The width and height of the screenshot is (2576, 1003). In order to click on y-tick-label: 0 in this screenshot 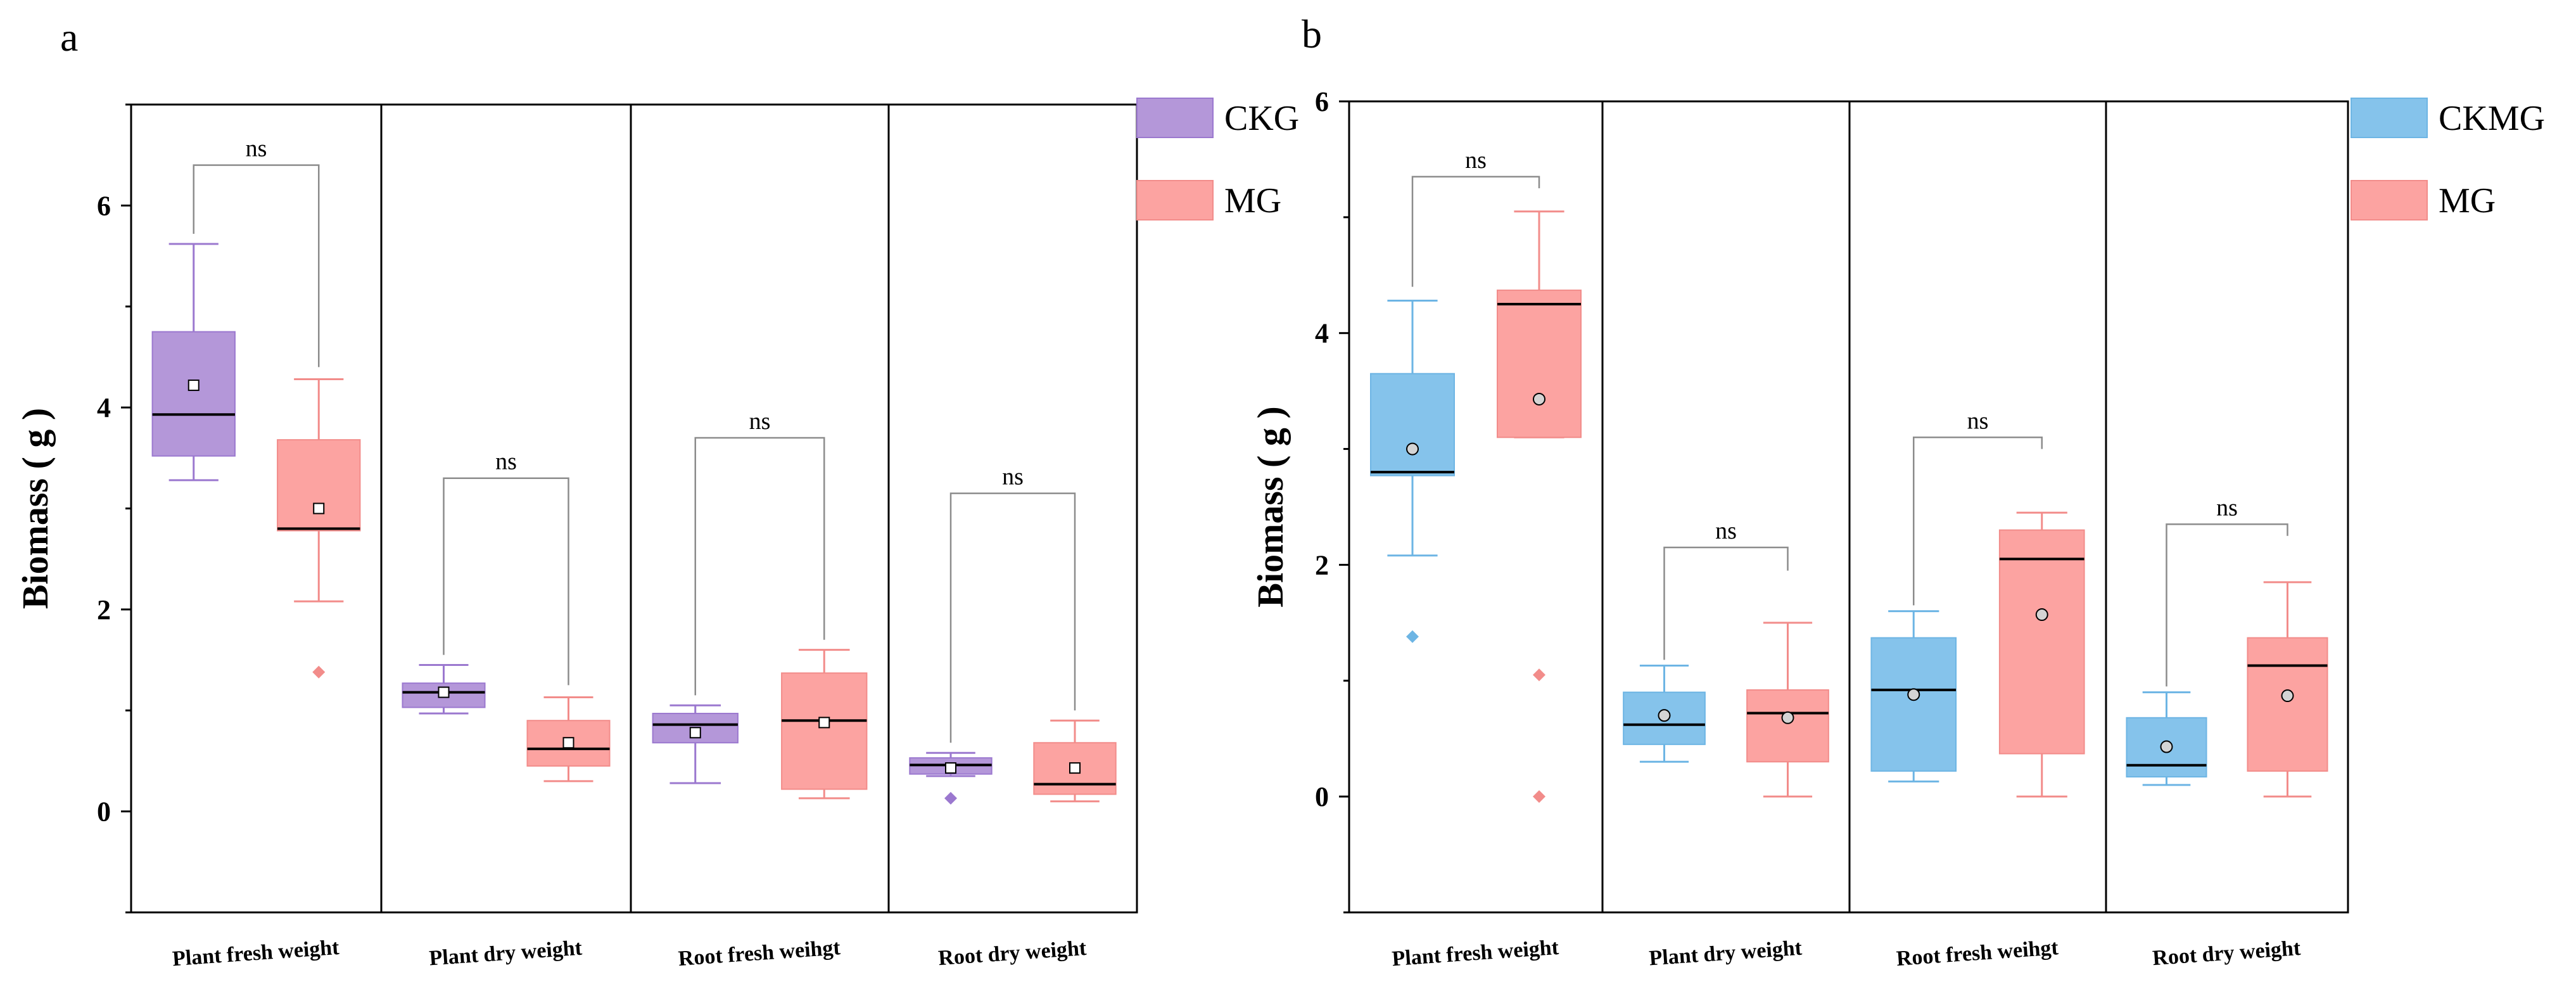, I will do `click(1322, 796)`.